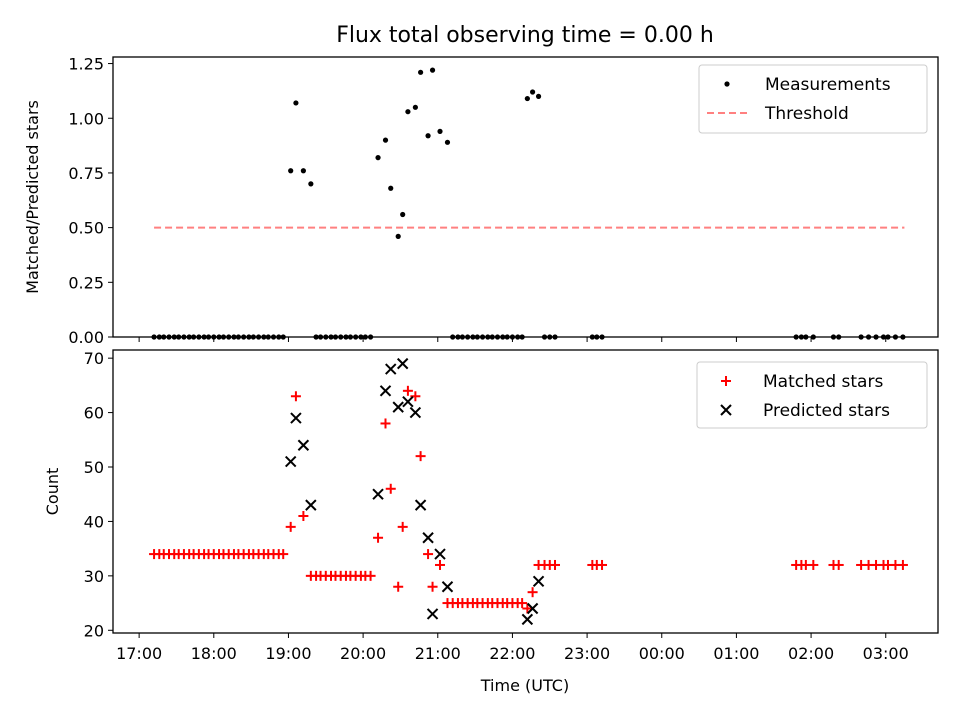 The height and width of the screenshot is (720, 960). I want to click on bottom-panel-y-label: Count, so click(52, 492).